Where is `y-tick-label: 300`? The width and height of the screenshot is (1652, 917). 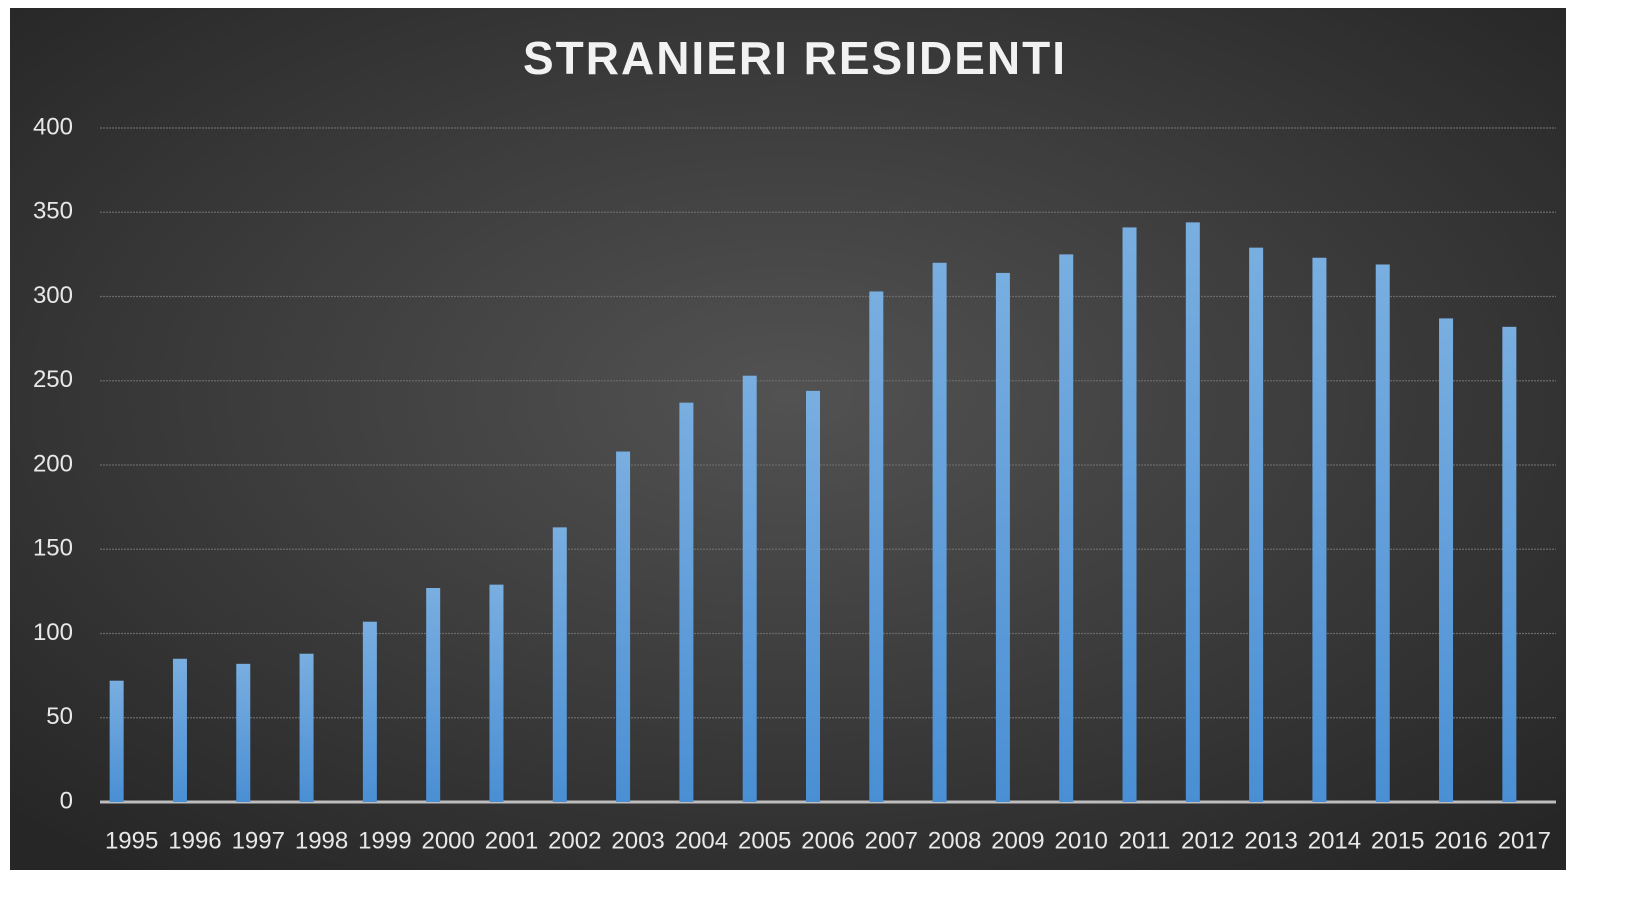 y-tick-label: 300 is located at coordinates (53, 295).